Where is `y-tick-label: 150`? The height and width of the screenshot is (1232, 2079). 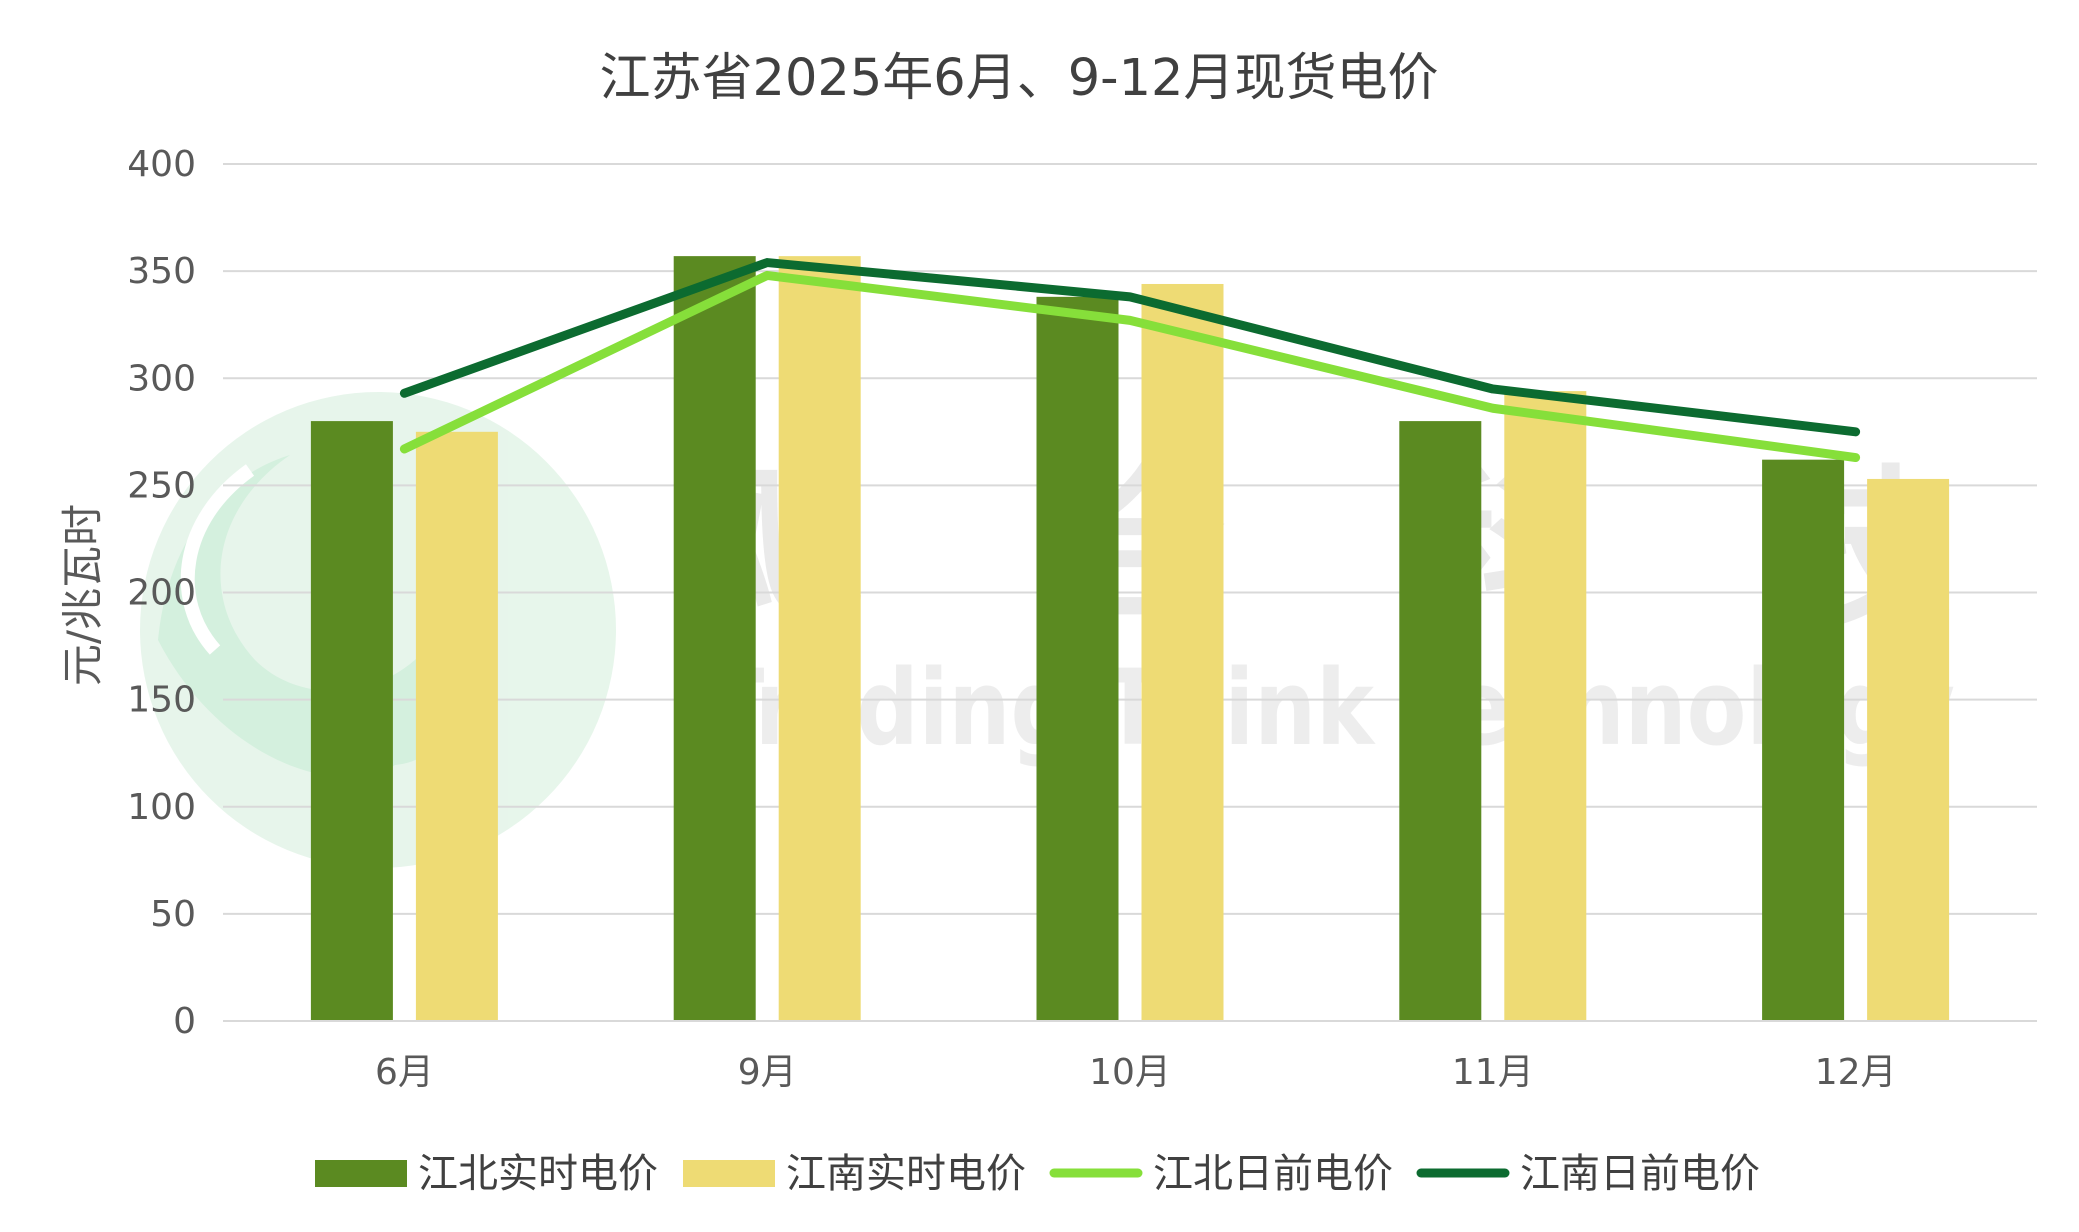
y-tick-label: 150 is located at coordinates (161, 700).